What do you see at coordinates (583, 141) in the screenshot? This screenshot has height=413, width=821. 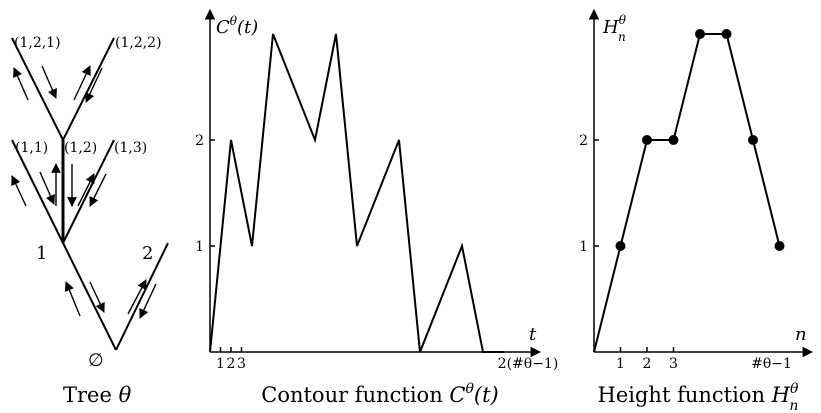 I see `height-y-tick-label: 2` at bounding box center [583, 141].